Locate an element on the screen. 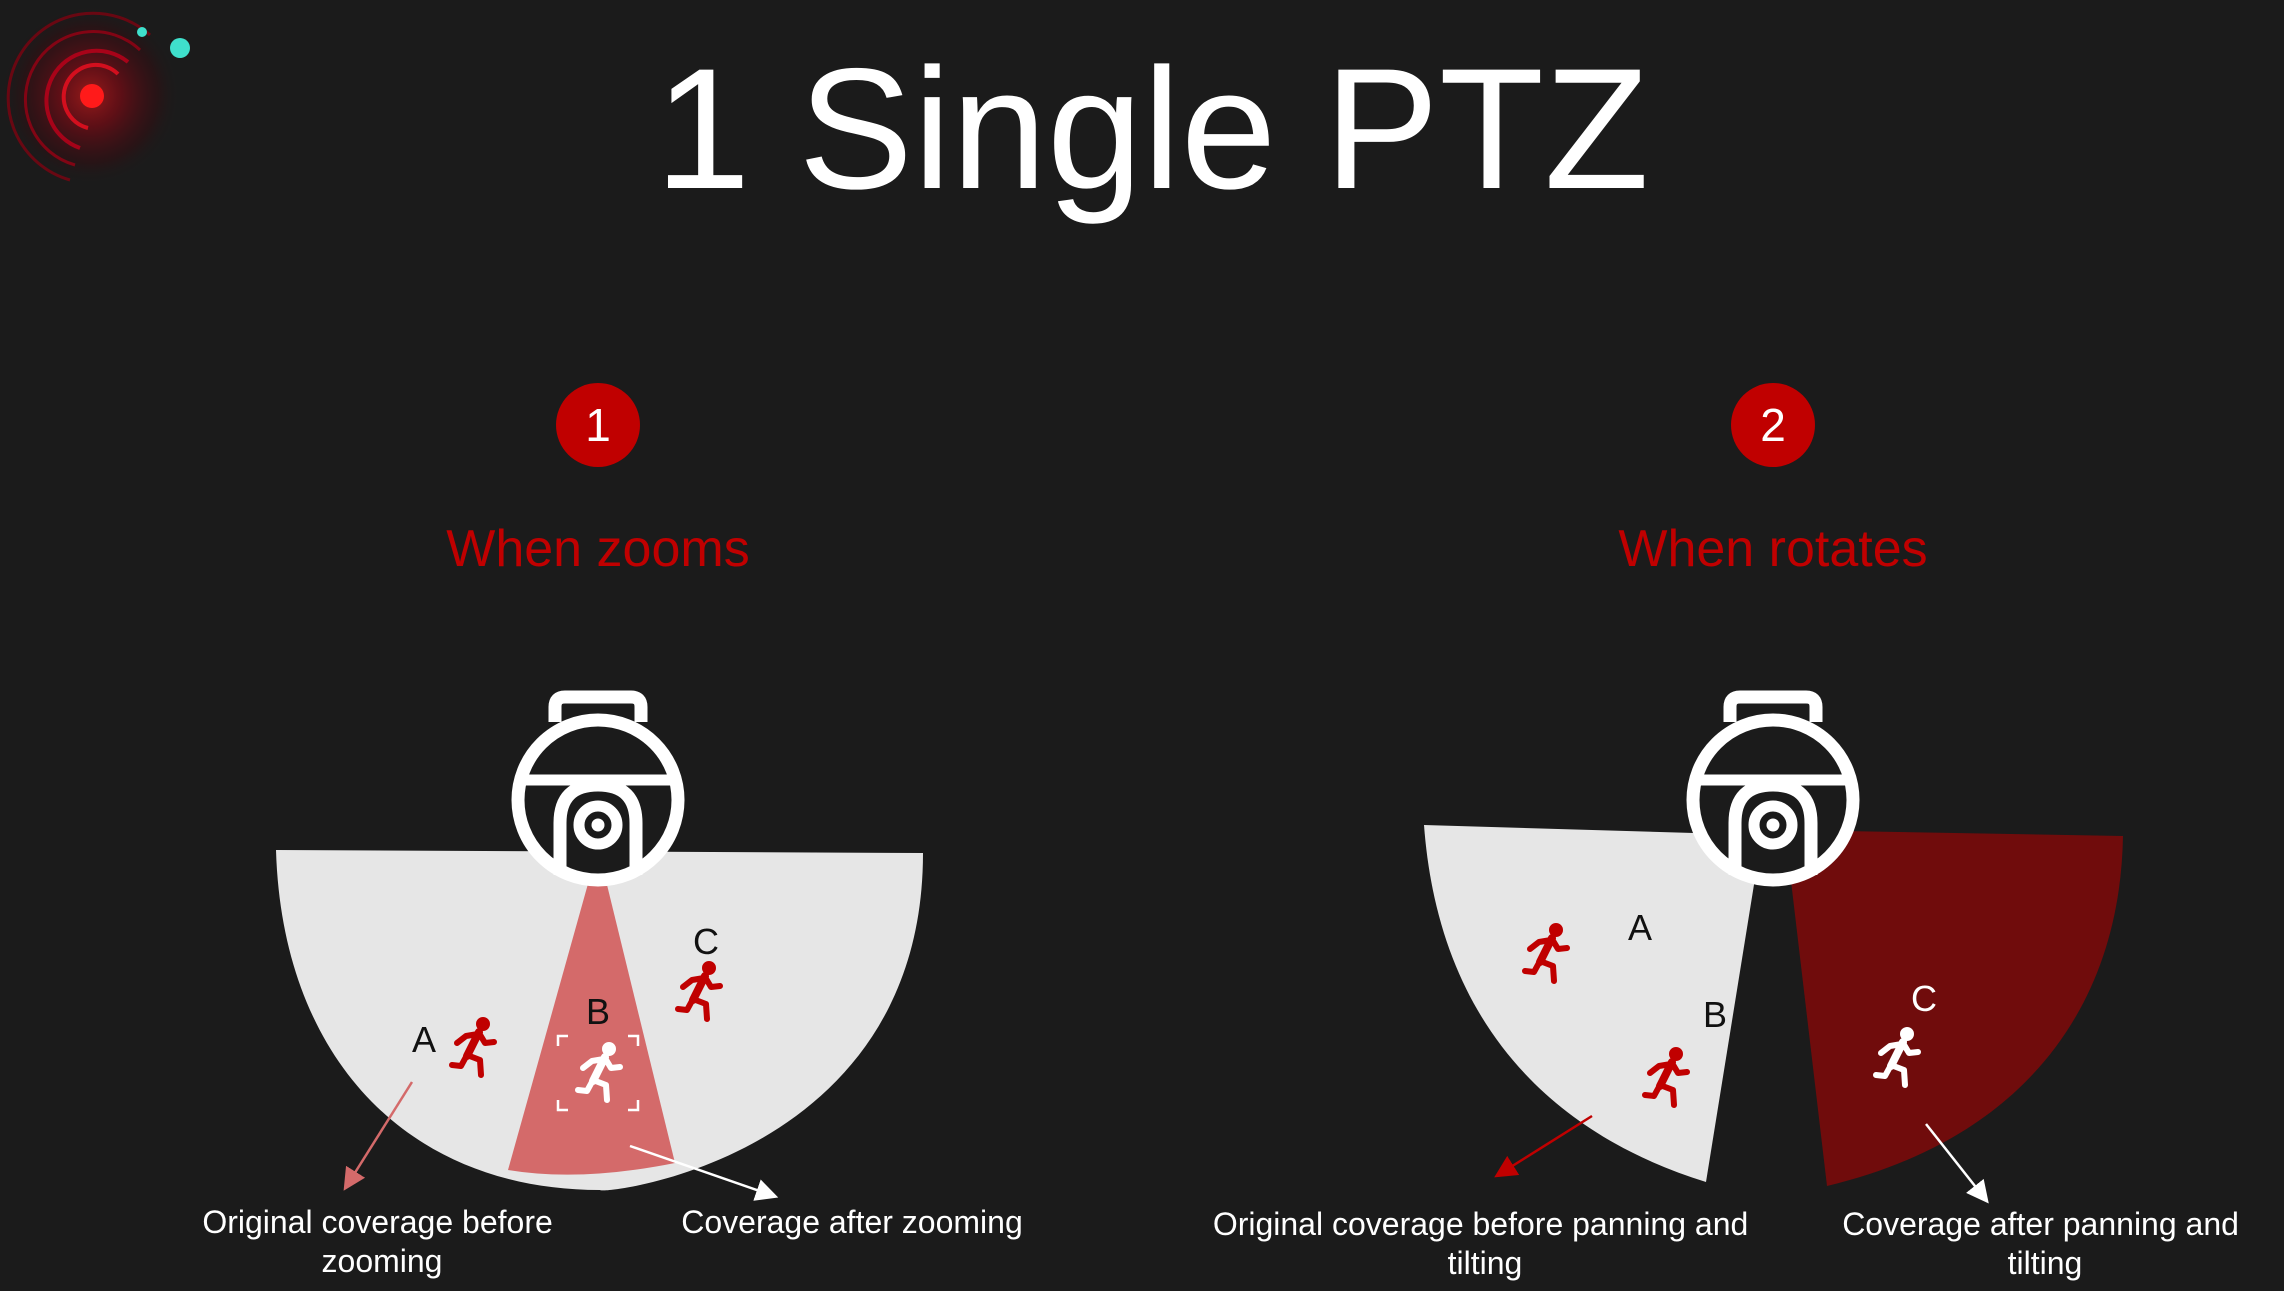 The width and height of the screenshot is (2284, 1291). slide-title: 1 Single PTZ is located at coordinates (1152, 129).